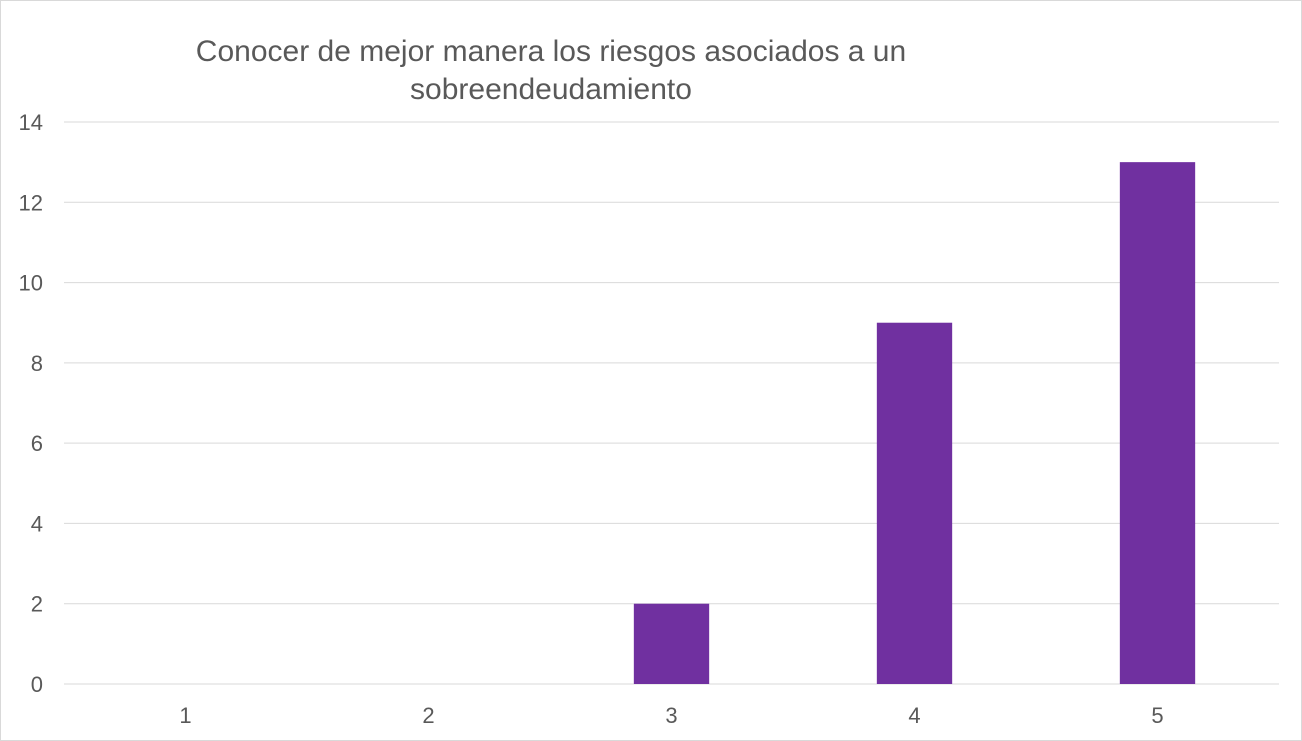 The height and width of the screenshot is (741, 1302). Describe the element at coordinates (671, 715) in the screenshot. I see `x-tick-label: 3` at that location.